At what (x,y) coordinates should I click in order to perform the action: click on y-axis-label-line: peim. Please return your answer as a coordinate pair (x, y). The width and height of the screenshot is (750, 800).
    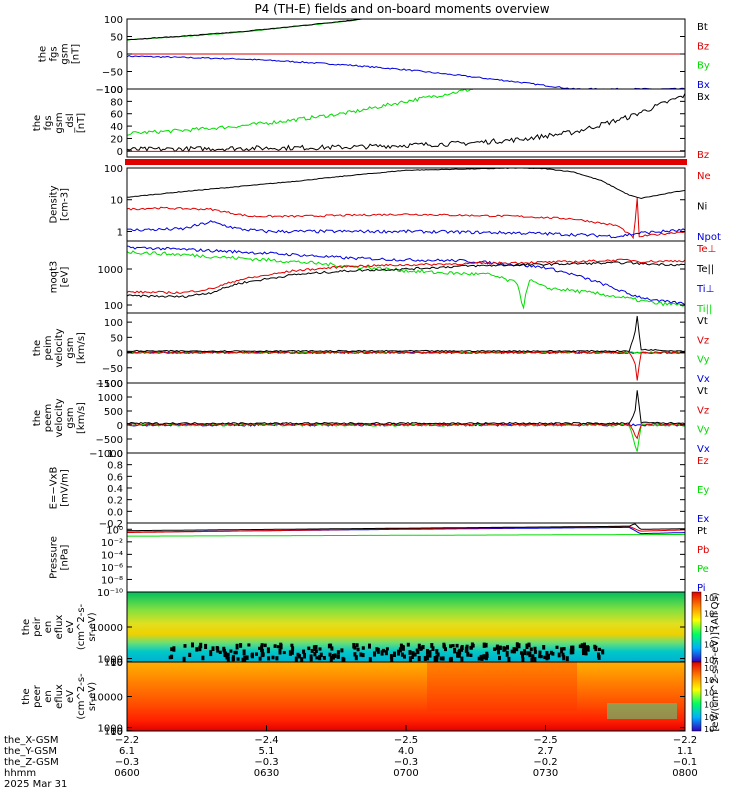
    Looking at the image, I should click on (48, 347).